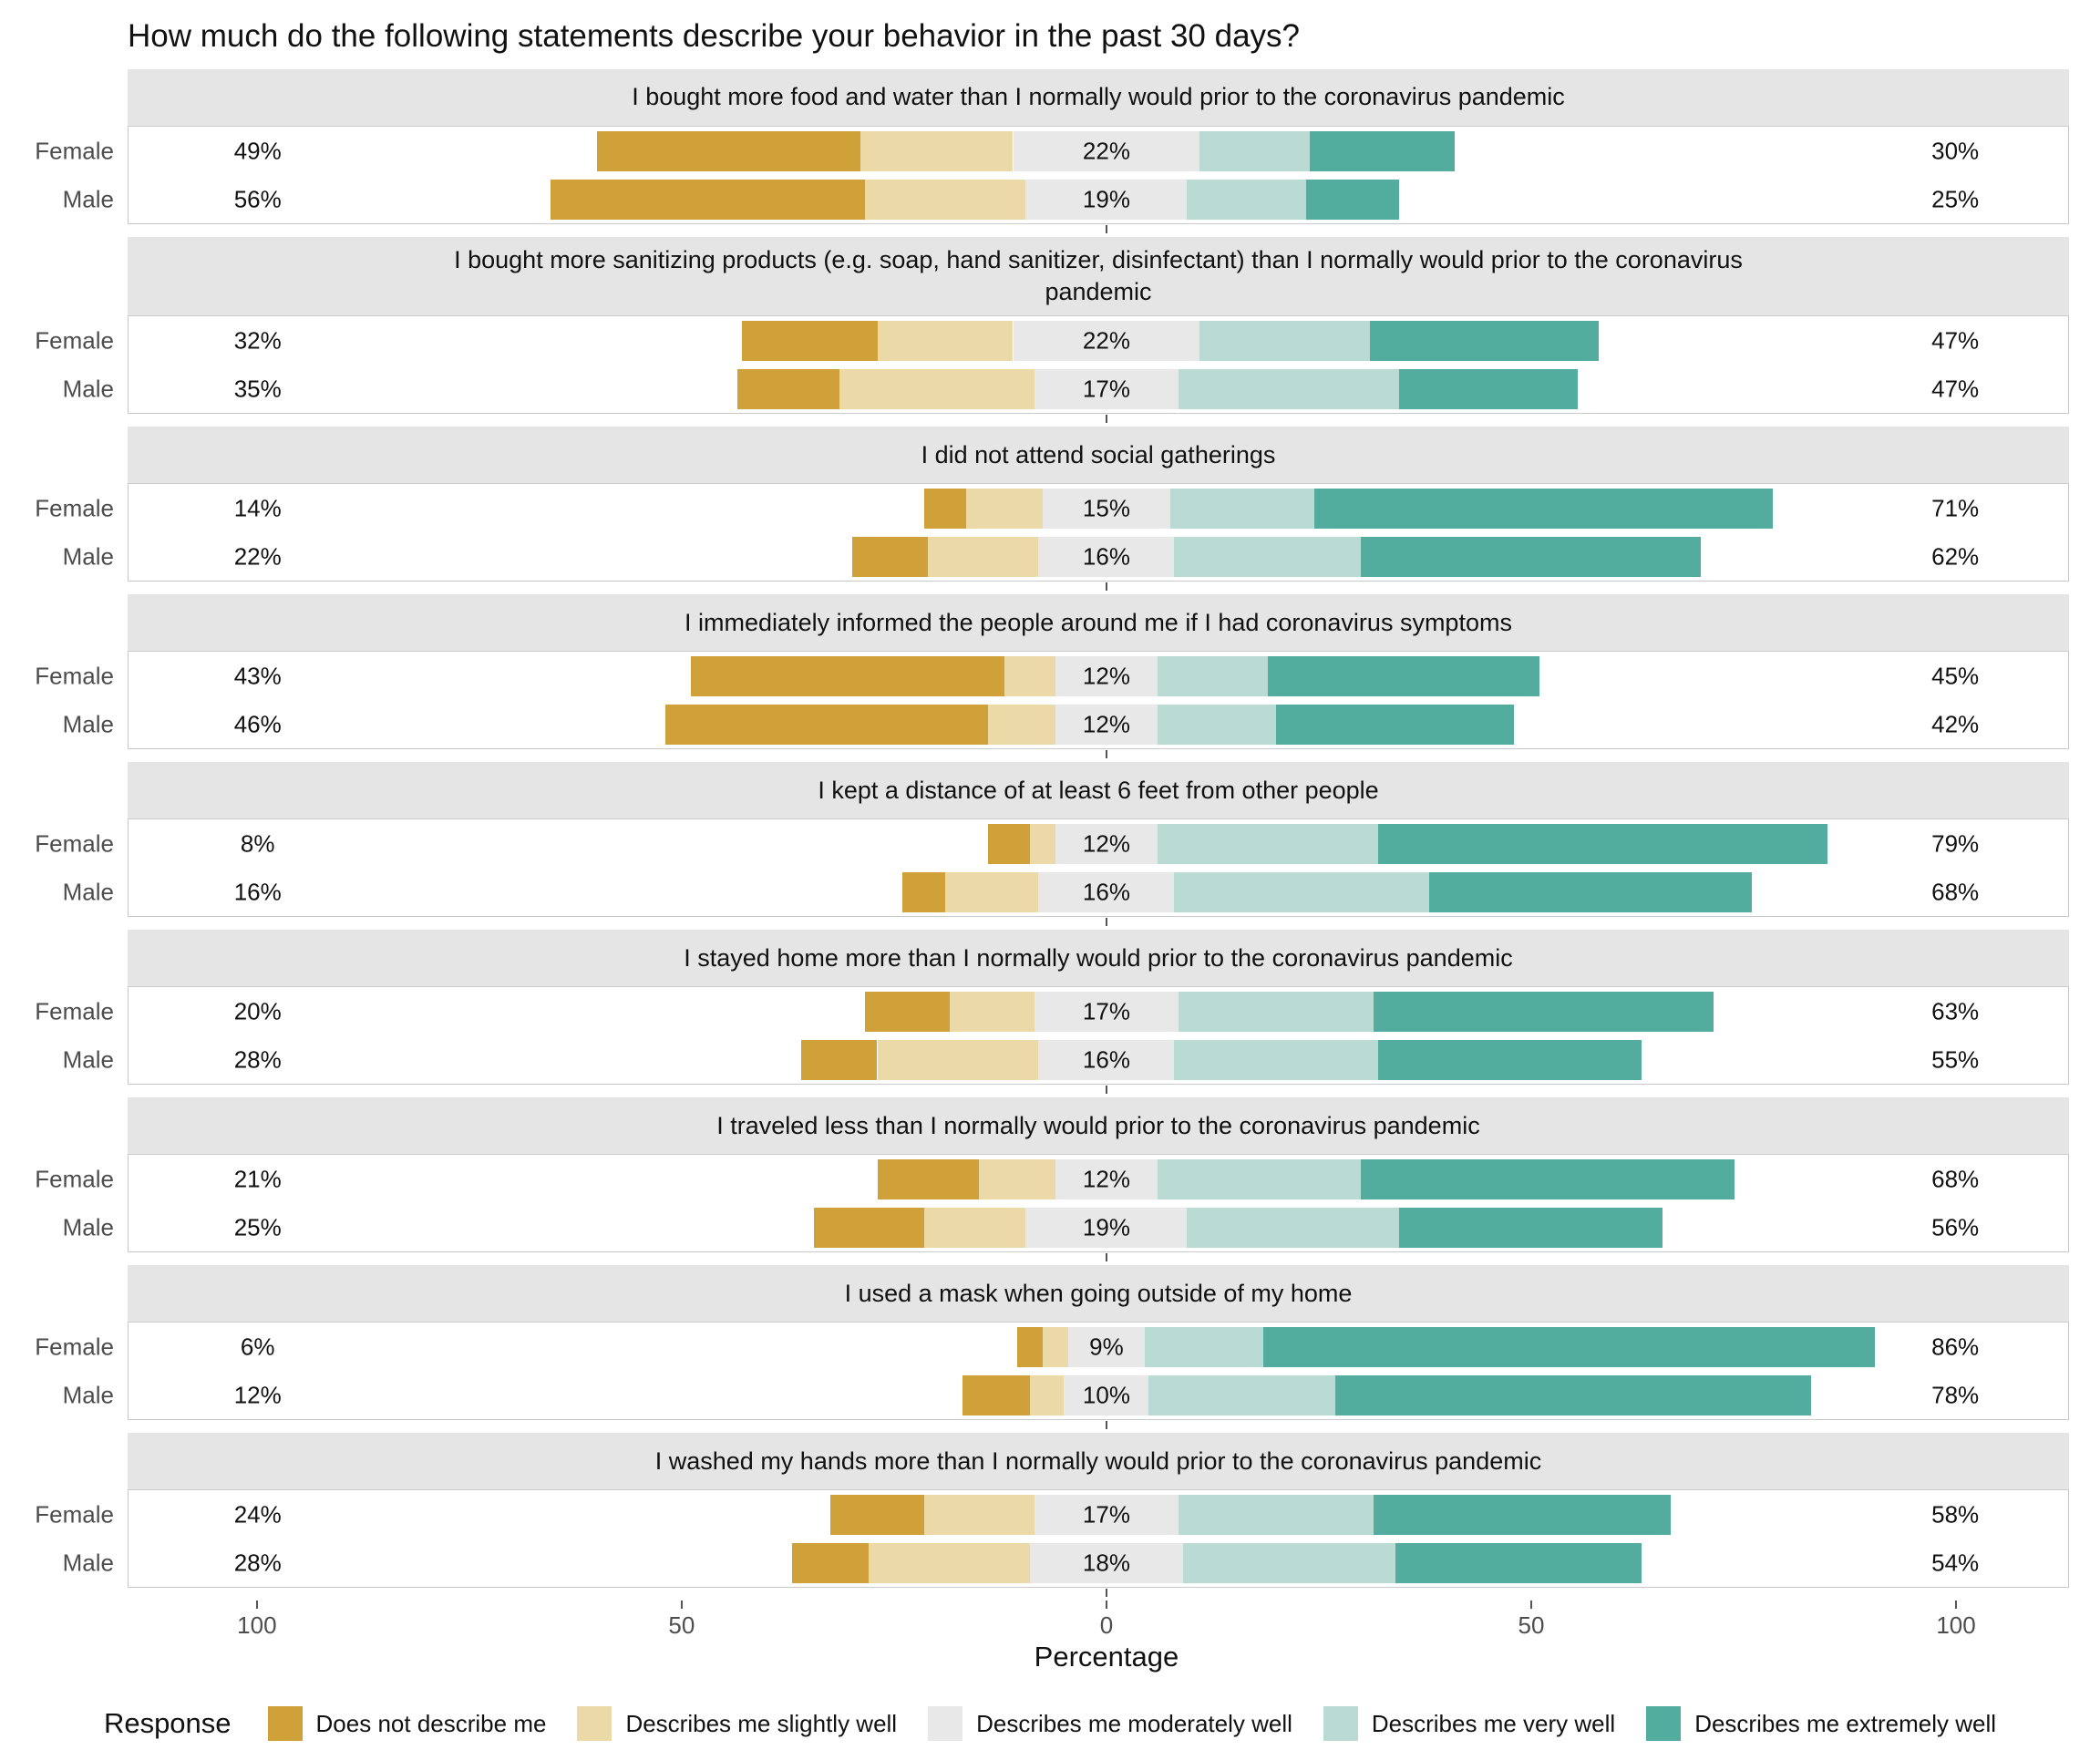  Describe the element at coordinates (1469, 1724) in the screenshot. I see `legend-item-4: Describes me very well` at that location.